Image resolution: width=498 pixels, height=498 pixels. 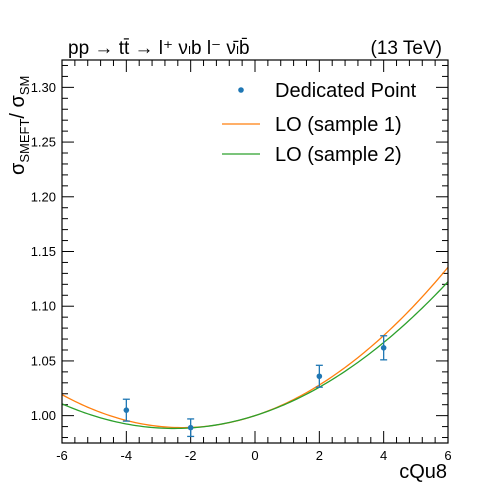 What do you see at coordinates (43, 415) in the screenshot?
I see `y-tick-label: 1.00` at bounding box center [43, 415].